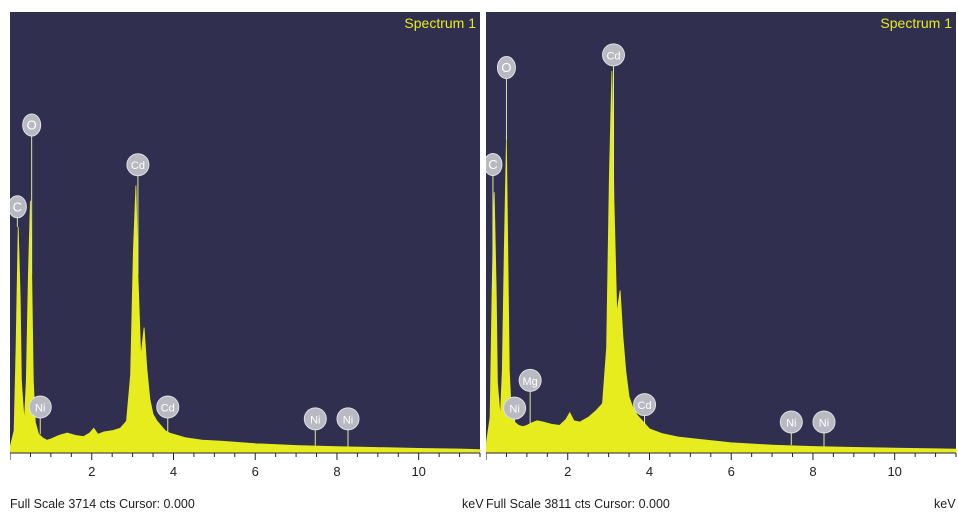 The image size is (958, 520). I want to click on full-scale-readout-left: Full Scale 3714 cts Cursor: 0.000, so click(102, 504).